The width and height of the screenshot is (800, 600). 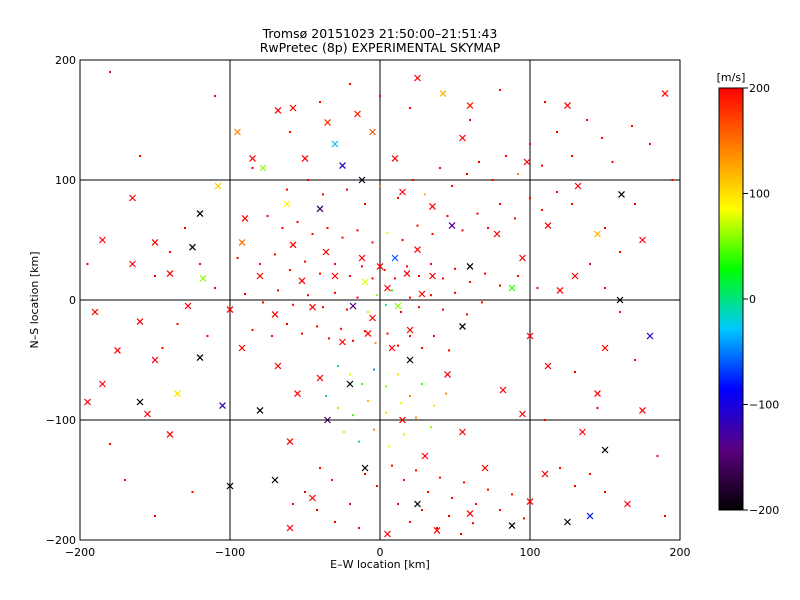 What do you see at coordinates (65, 180) in the screenshot?
I see `y-tick-label: 100` at bounding box center [65, 180].